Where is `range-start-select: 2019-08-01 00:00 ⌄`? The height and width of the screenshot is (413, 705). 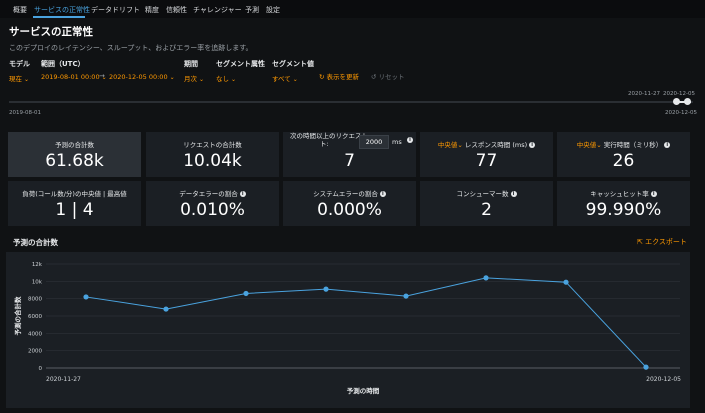
range-start-select: 2019-08-01 00:00 ⌄ is located at coordinates (74, 77).